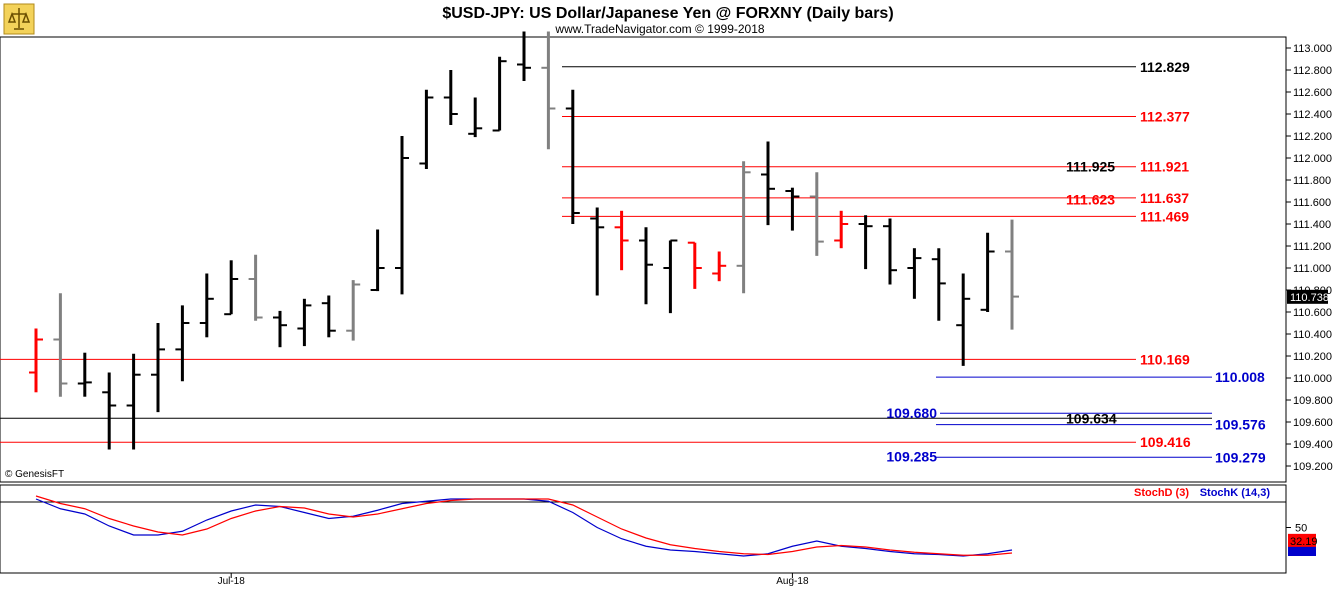  What do you see at coordinates (1165, 117) in the screenshot?
I see `level-label: 112.377` at bounding box center [1165, 117].